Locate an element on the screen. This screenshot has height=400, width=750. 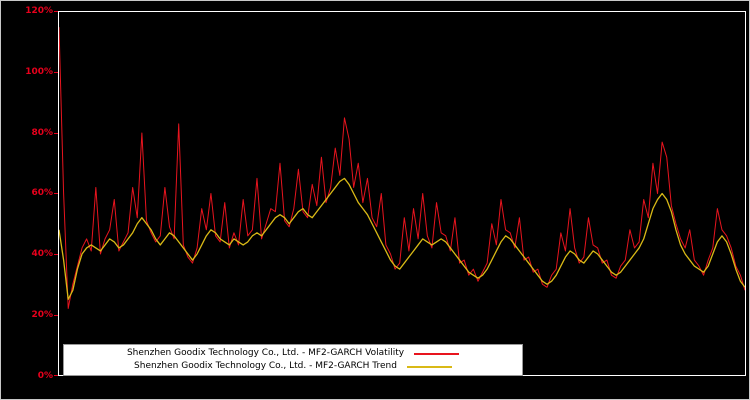
y-tick-label: 120% is located at coordinates (39, 11).